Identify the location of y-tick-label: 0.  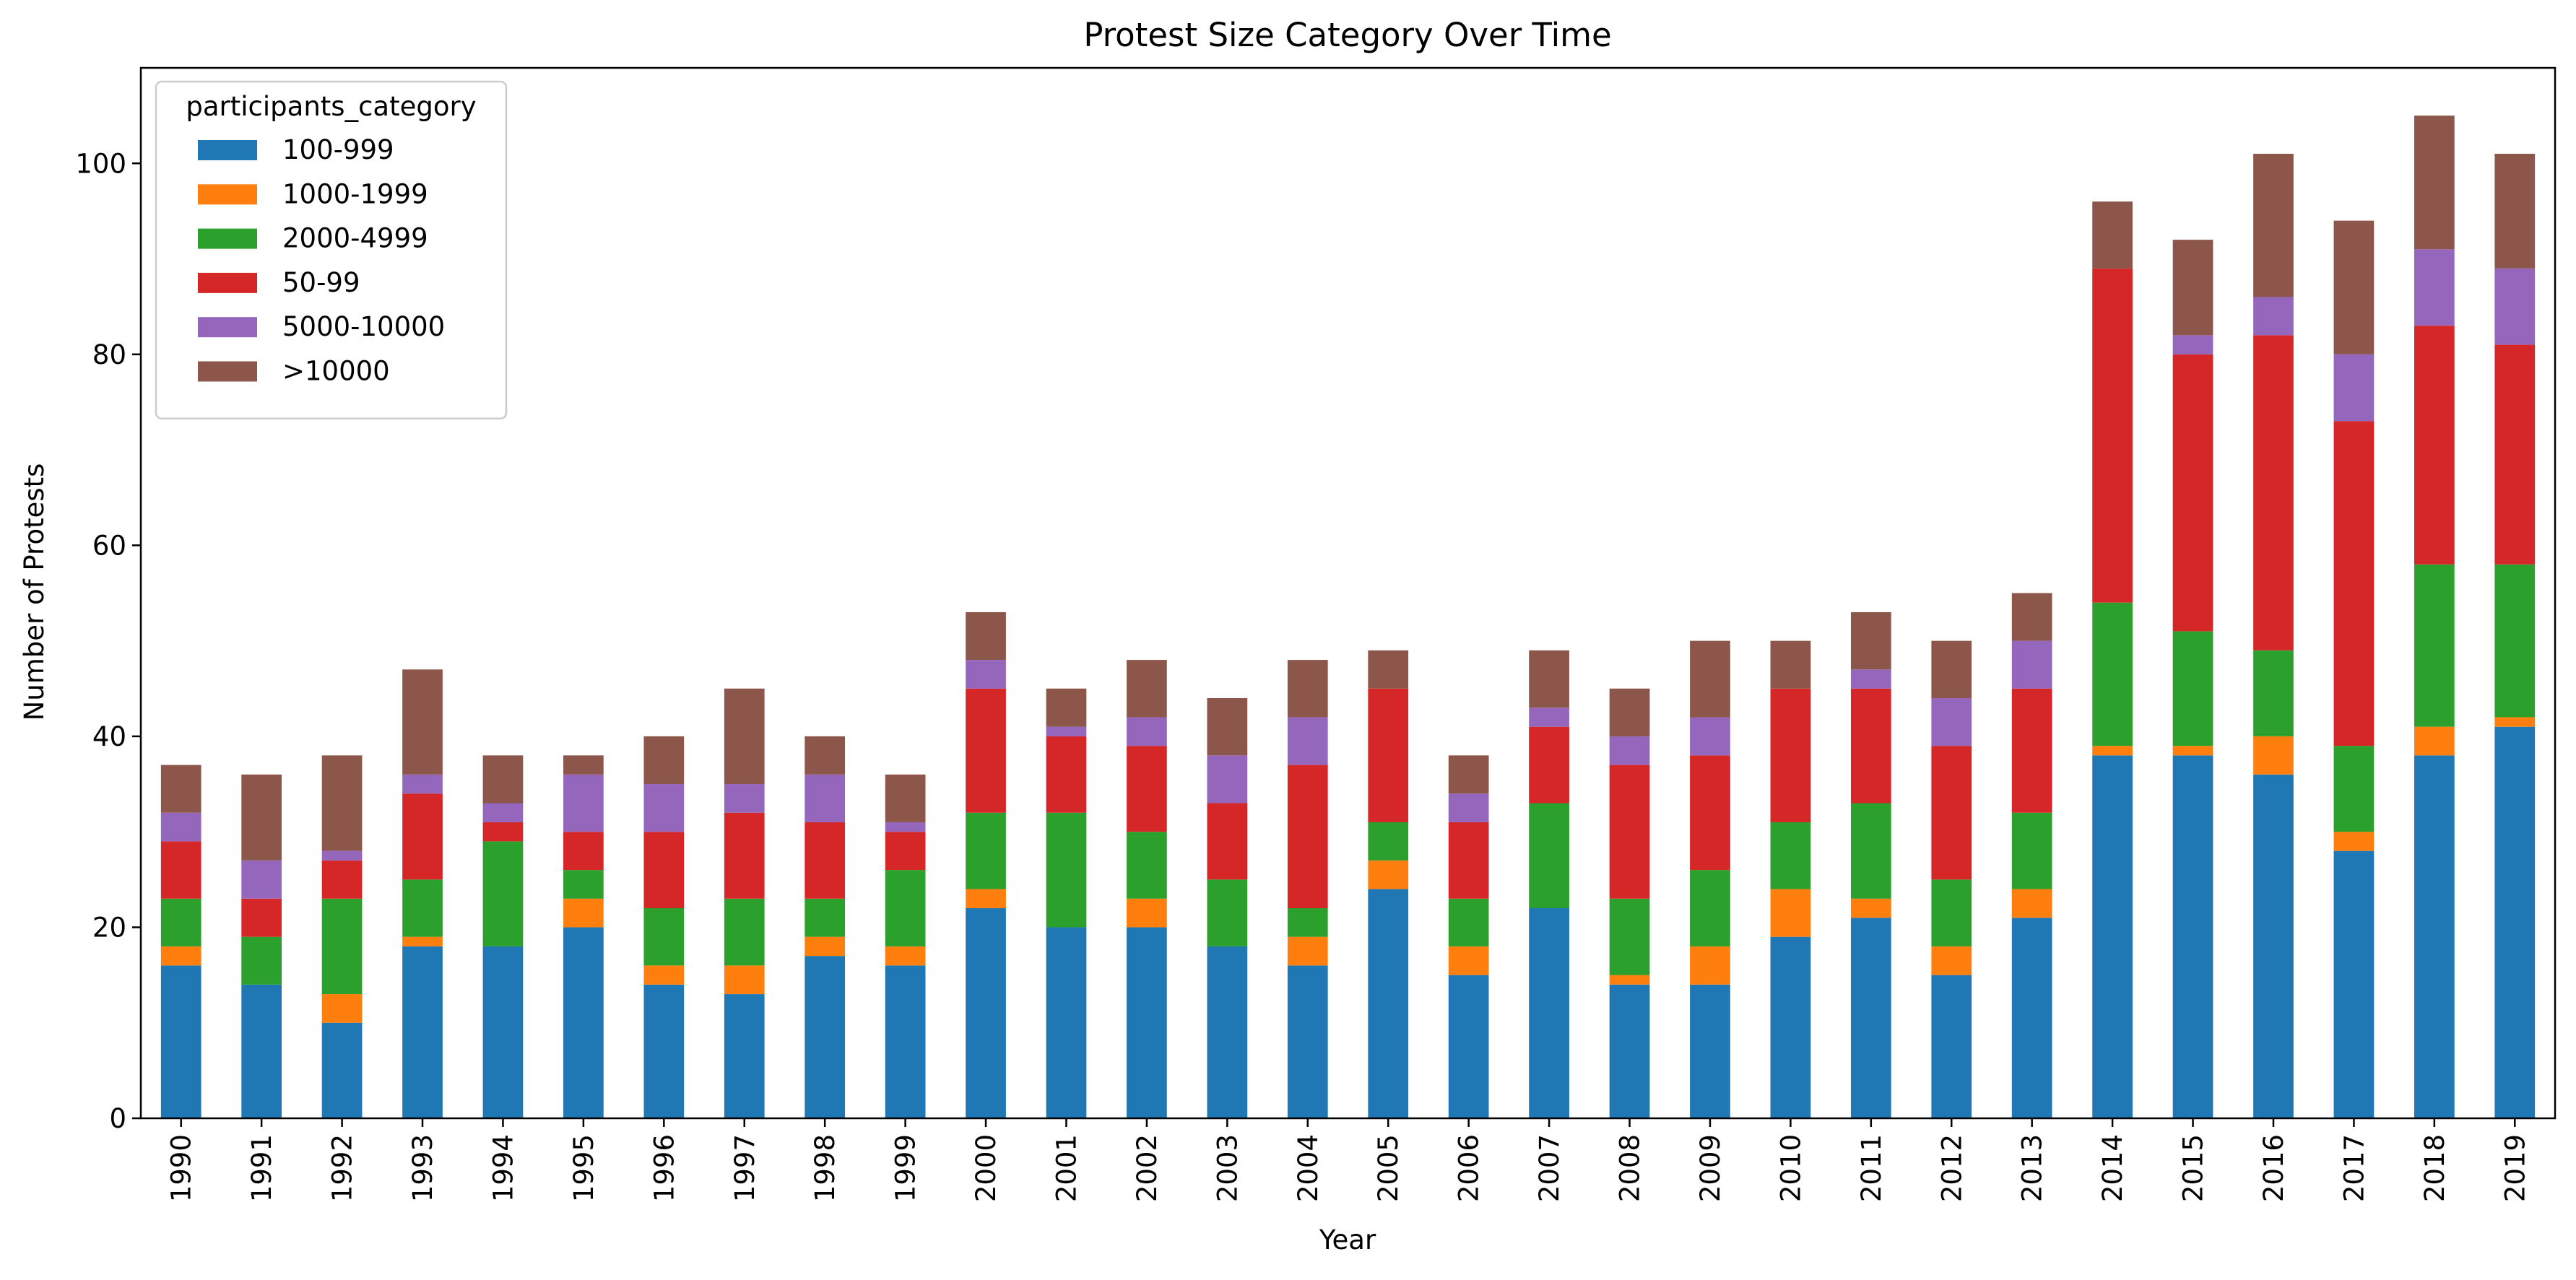
(117, 1118).